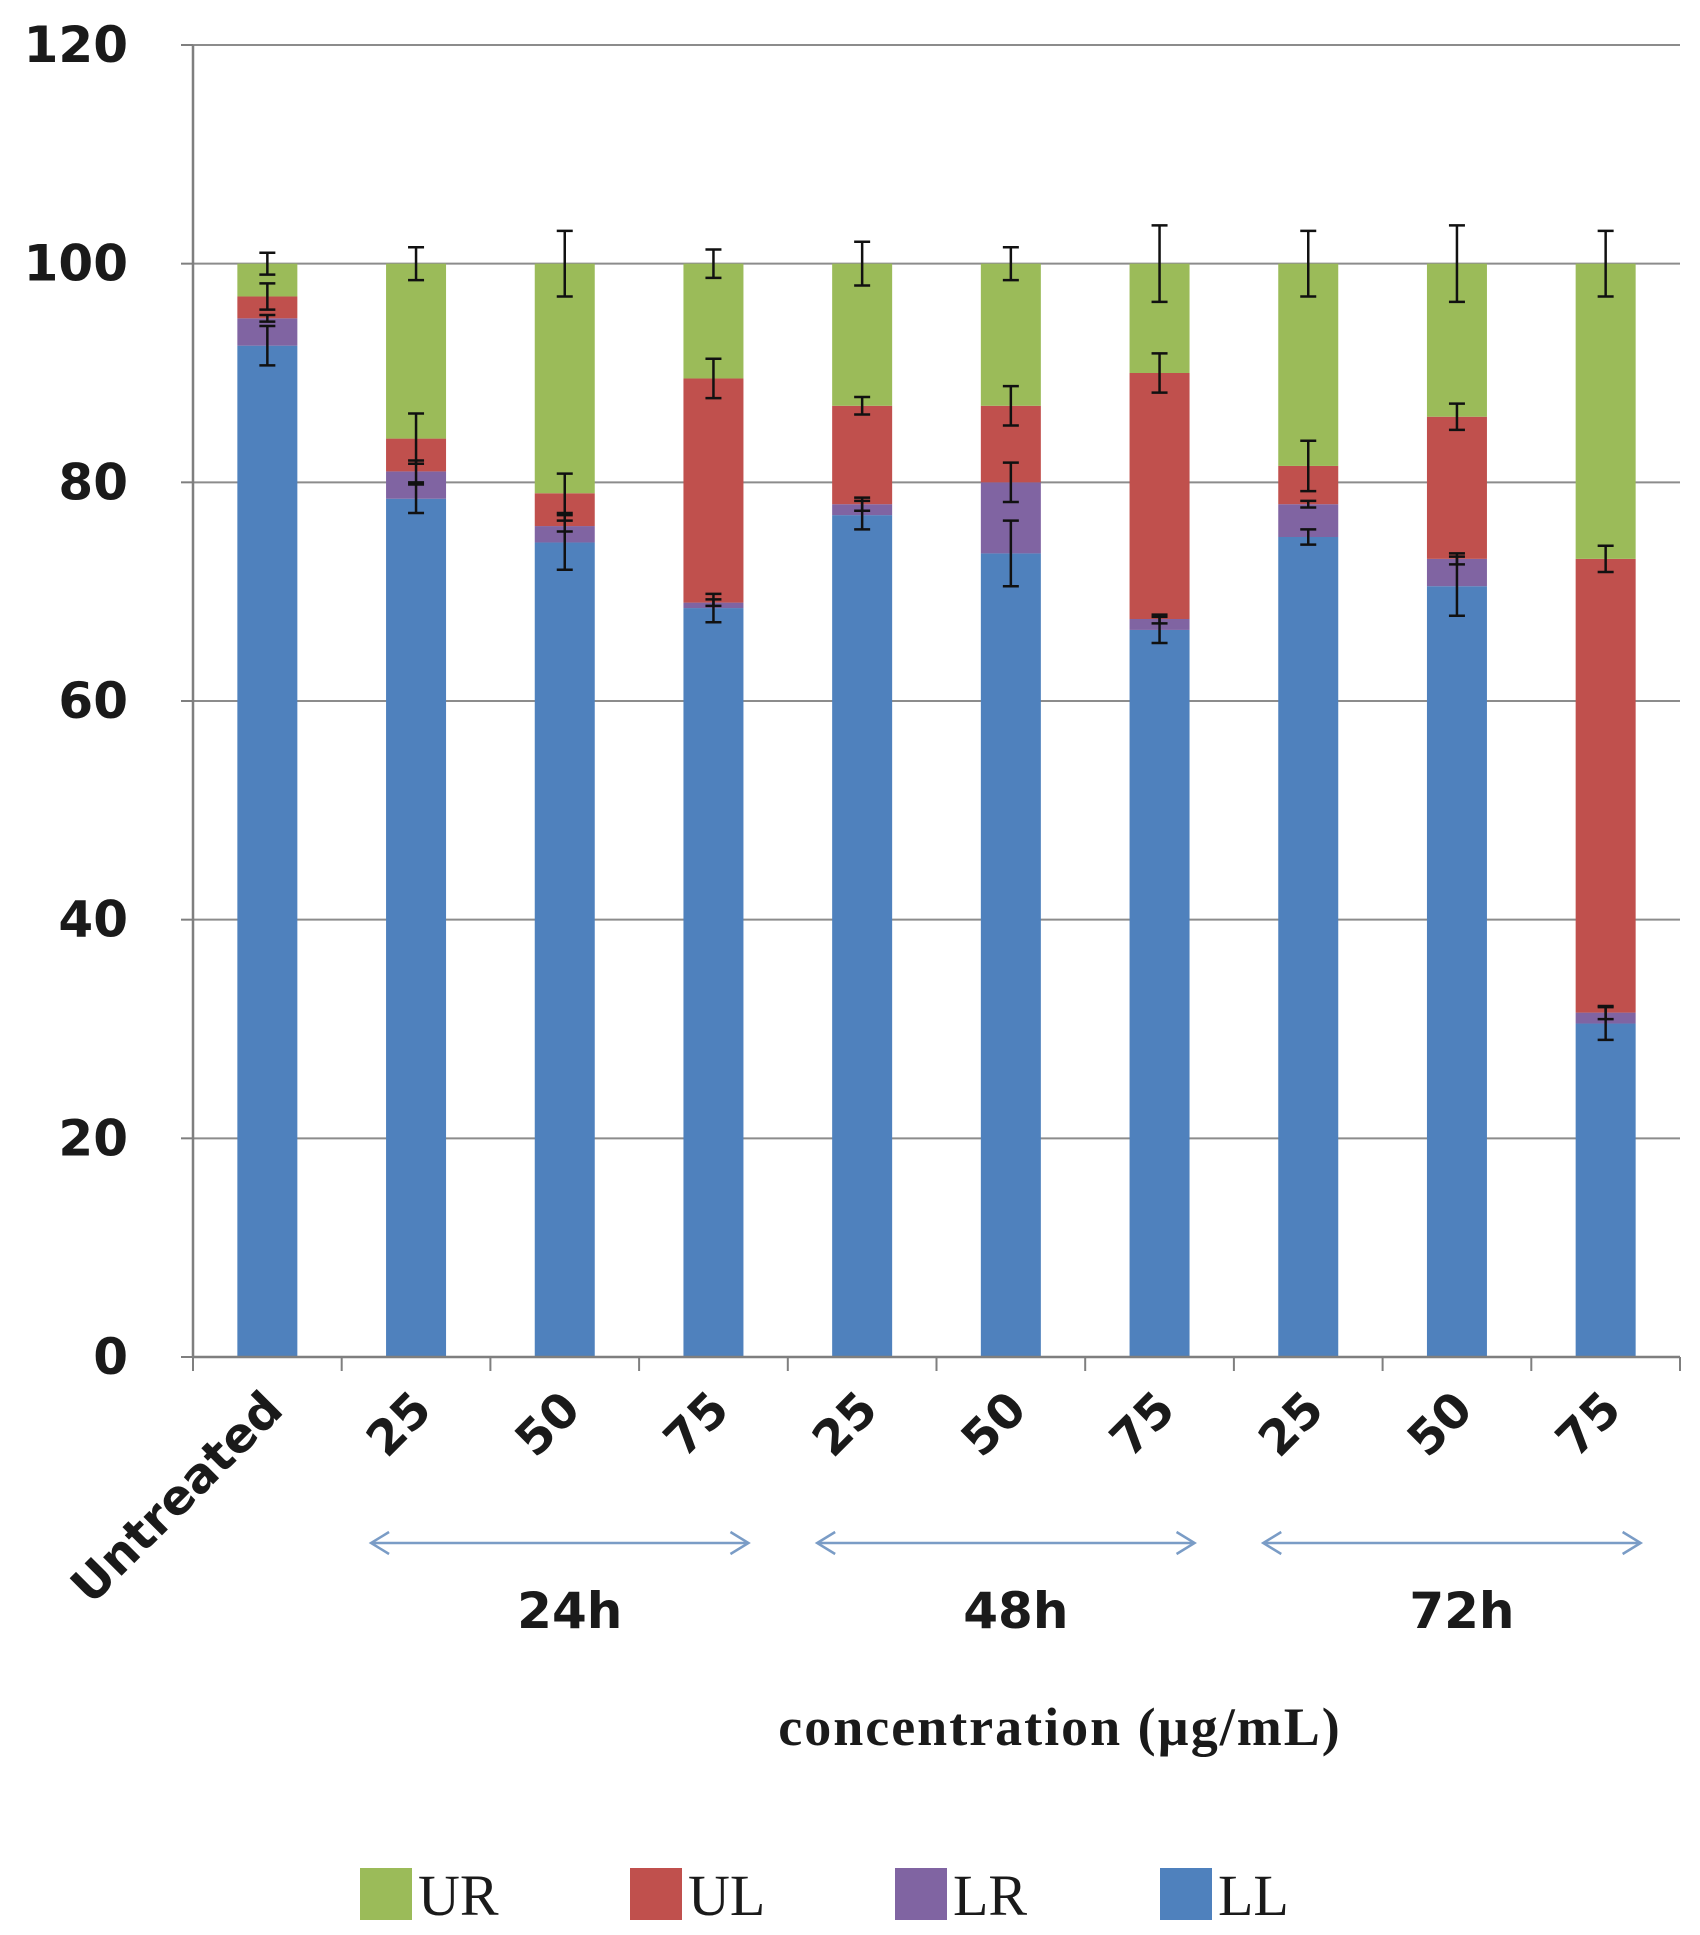 The height and width of the screenshot is (1935, 1700). I want to click on legend: UR UL LR LL, so click(824, 1895).